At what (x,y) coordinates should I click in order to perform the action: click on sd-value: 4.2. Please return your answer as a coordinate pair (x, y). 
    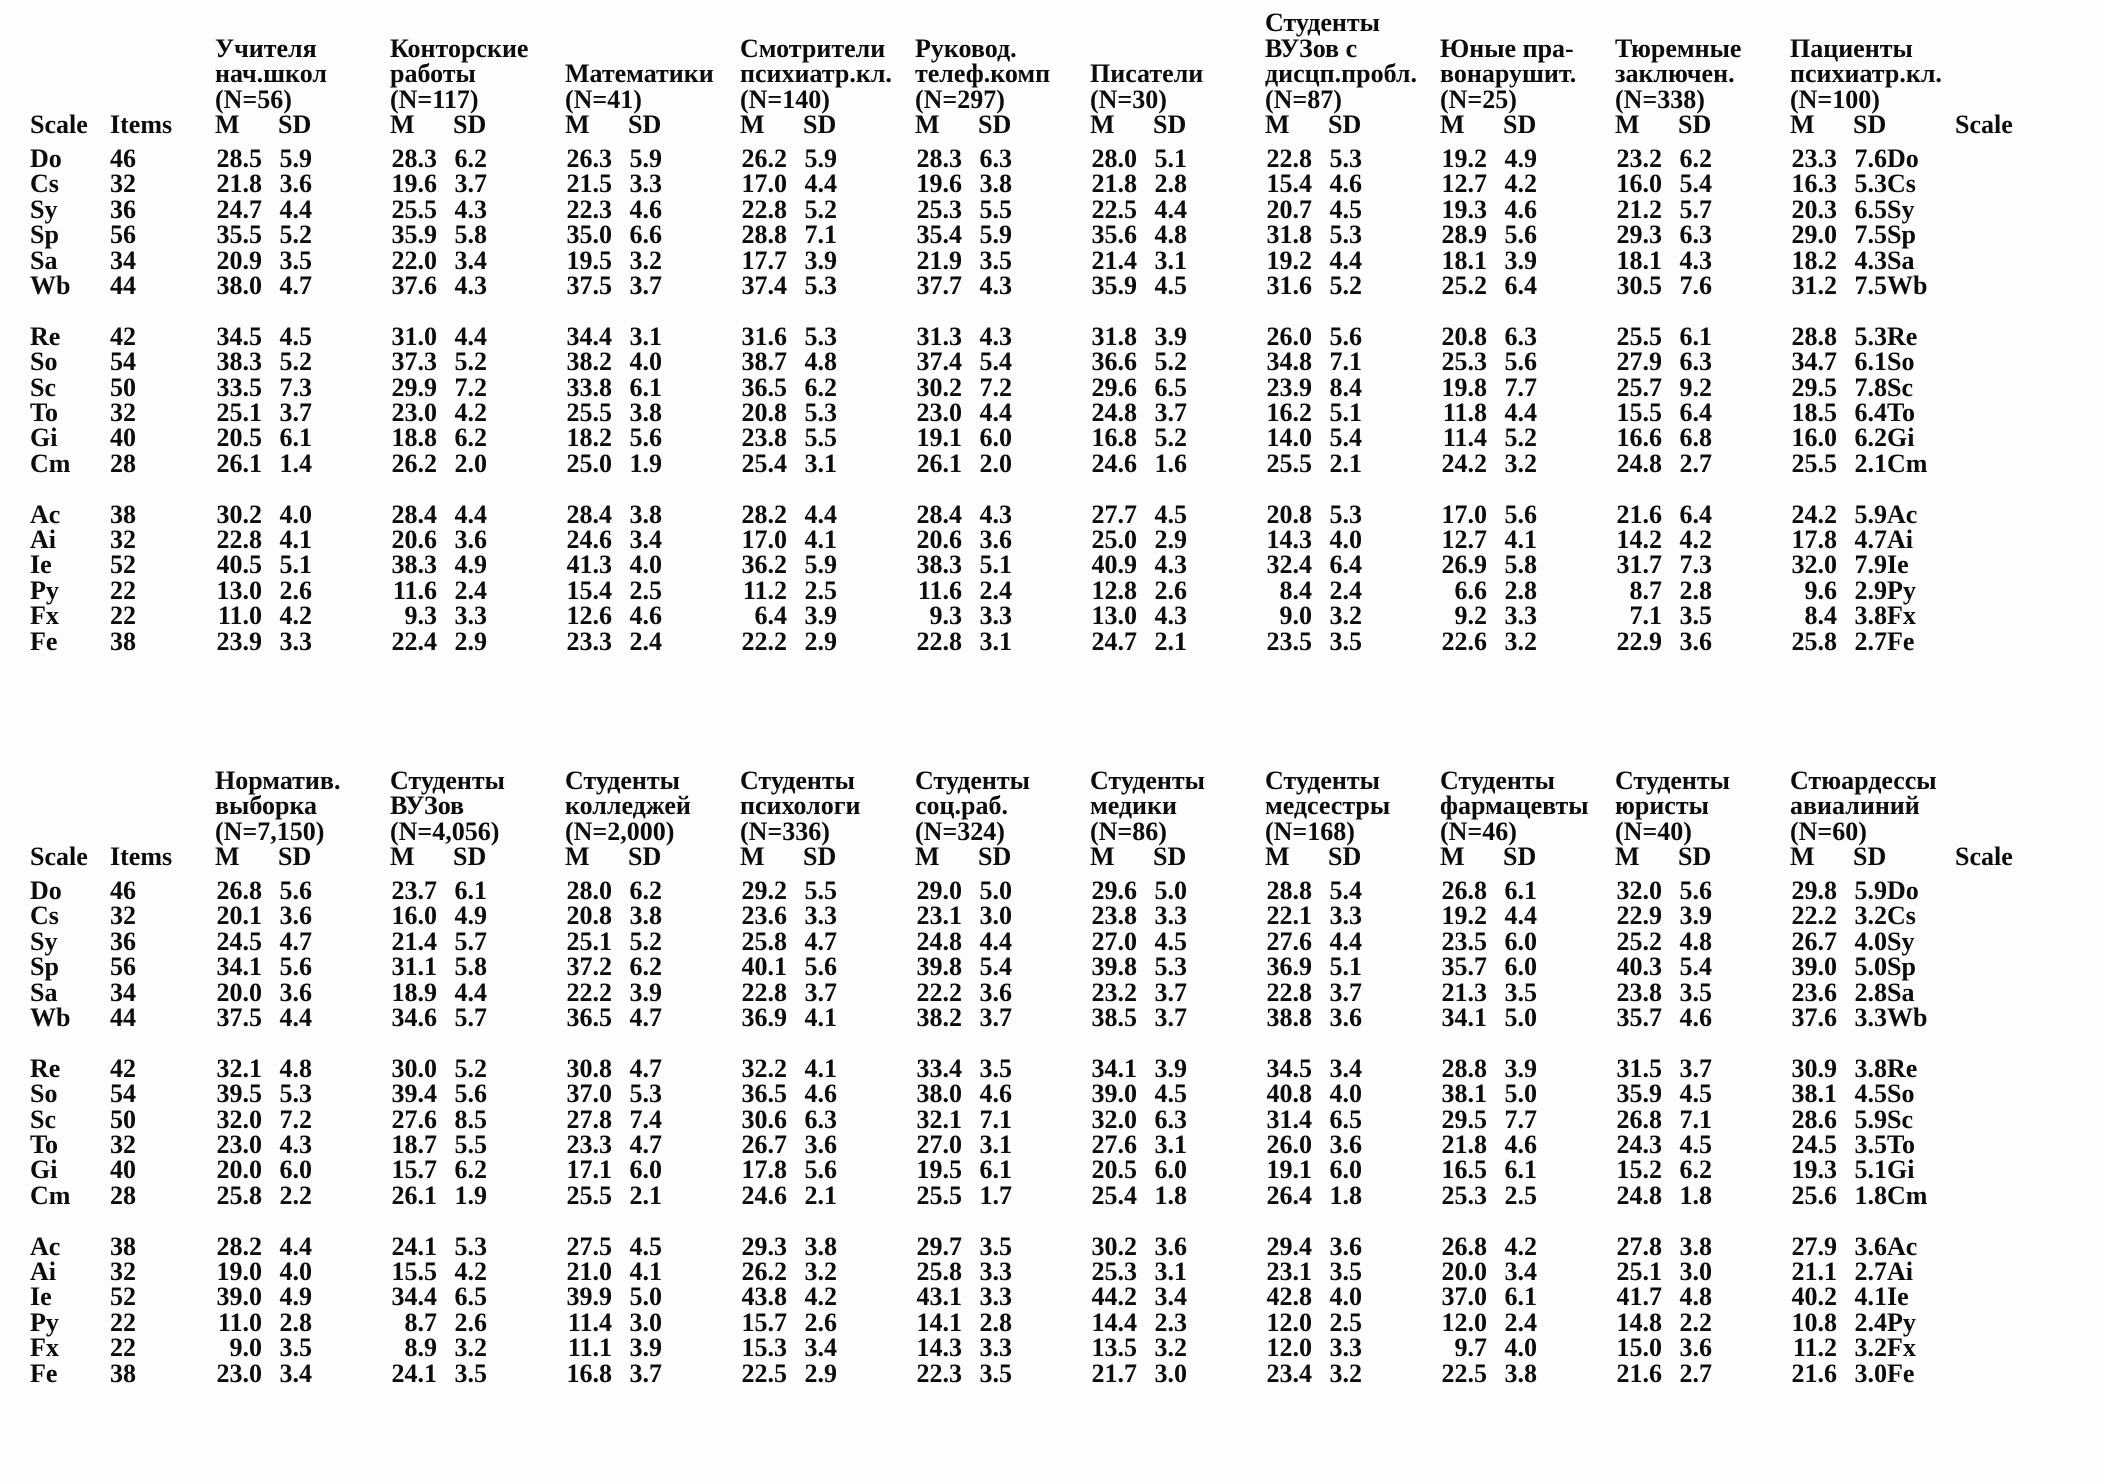
    Looking at the image, I should click on (1521, 1246).